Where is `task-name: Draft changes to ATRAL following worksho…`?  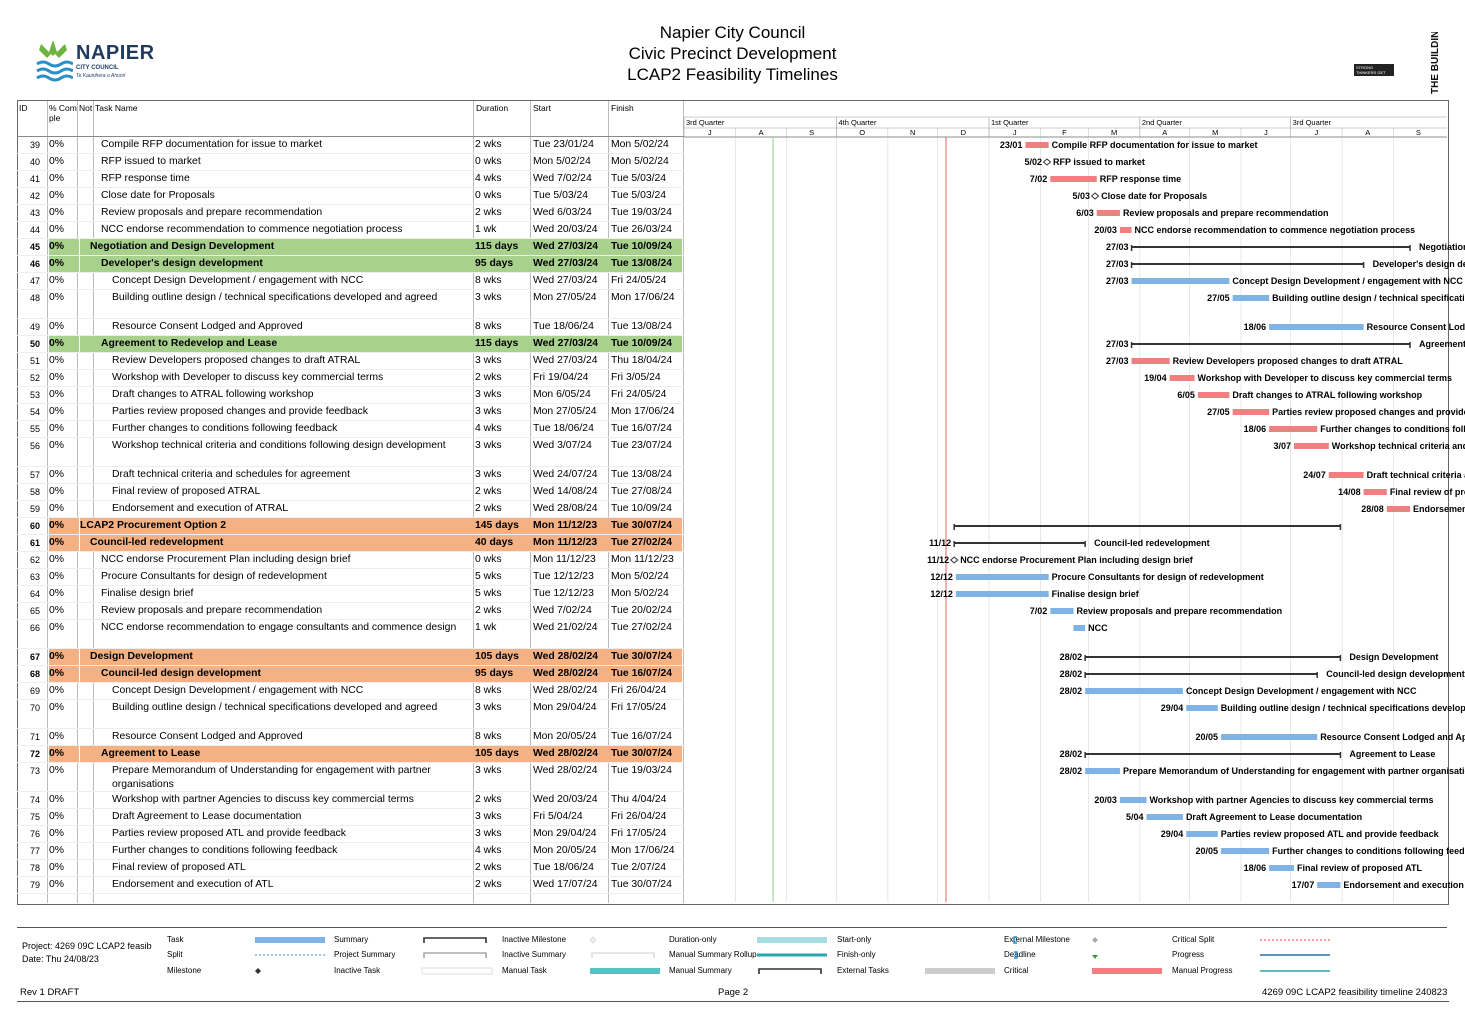
task-name: Draft changes to ATRAL following worksho… is located at coordinates (213, 394).